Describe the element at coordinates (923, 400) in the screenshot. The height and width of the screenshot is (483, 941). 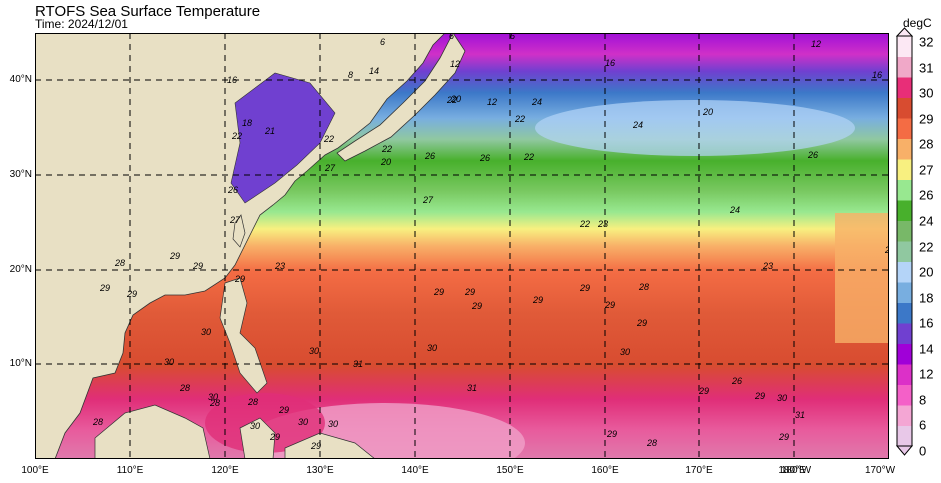
I see `colorbar-tick-label: 8` at that location.